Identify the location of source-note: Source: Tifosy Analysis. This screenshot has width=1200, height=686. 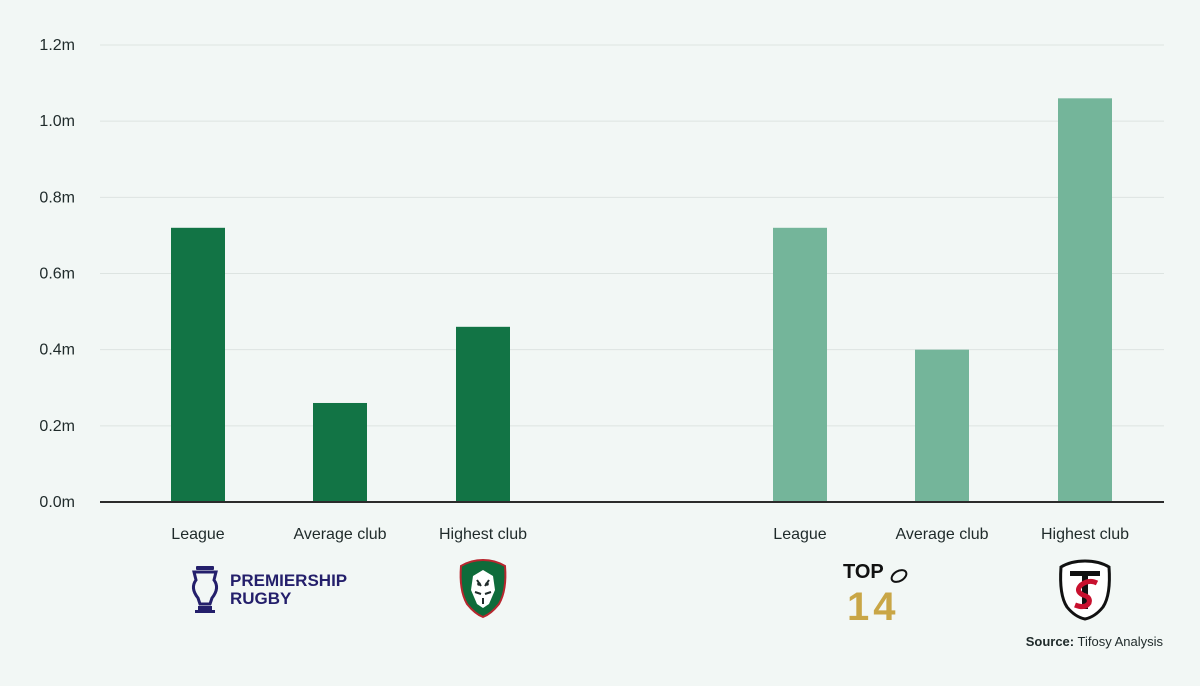
(1094, 641).